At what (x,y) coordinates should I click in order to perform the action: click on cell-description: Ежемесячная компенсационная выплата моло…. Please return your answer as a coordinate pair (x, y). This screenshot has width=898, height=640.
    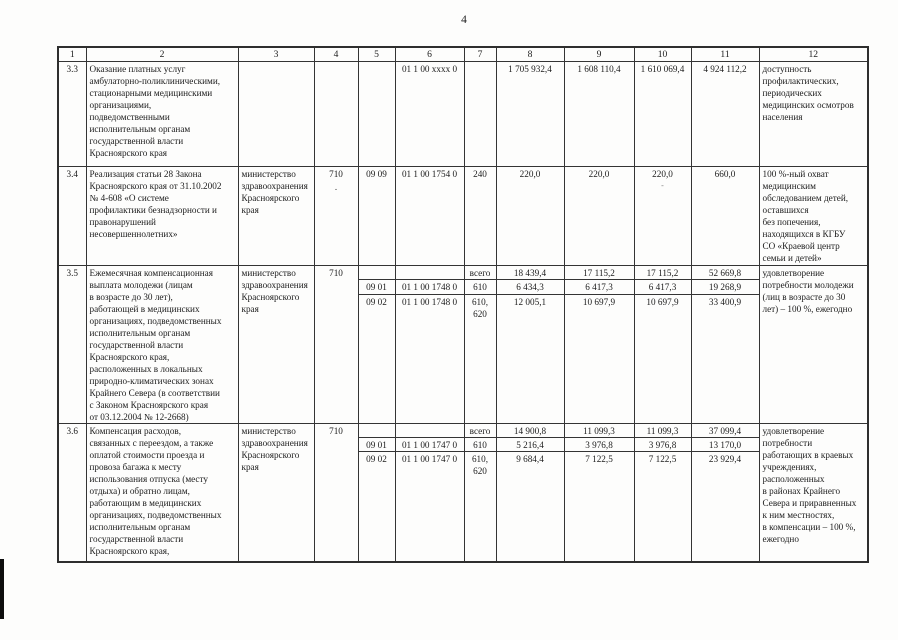
    Looking at the image, I should click on (162, 344).